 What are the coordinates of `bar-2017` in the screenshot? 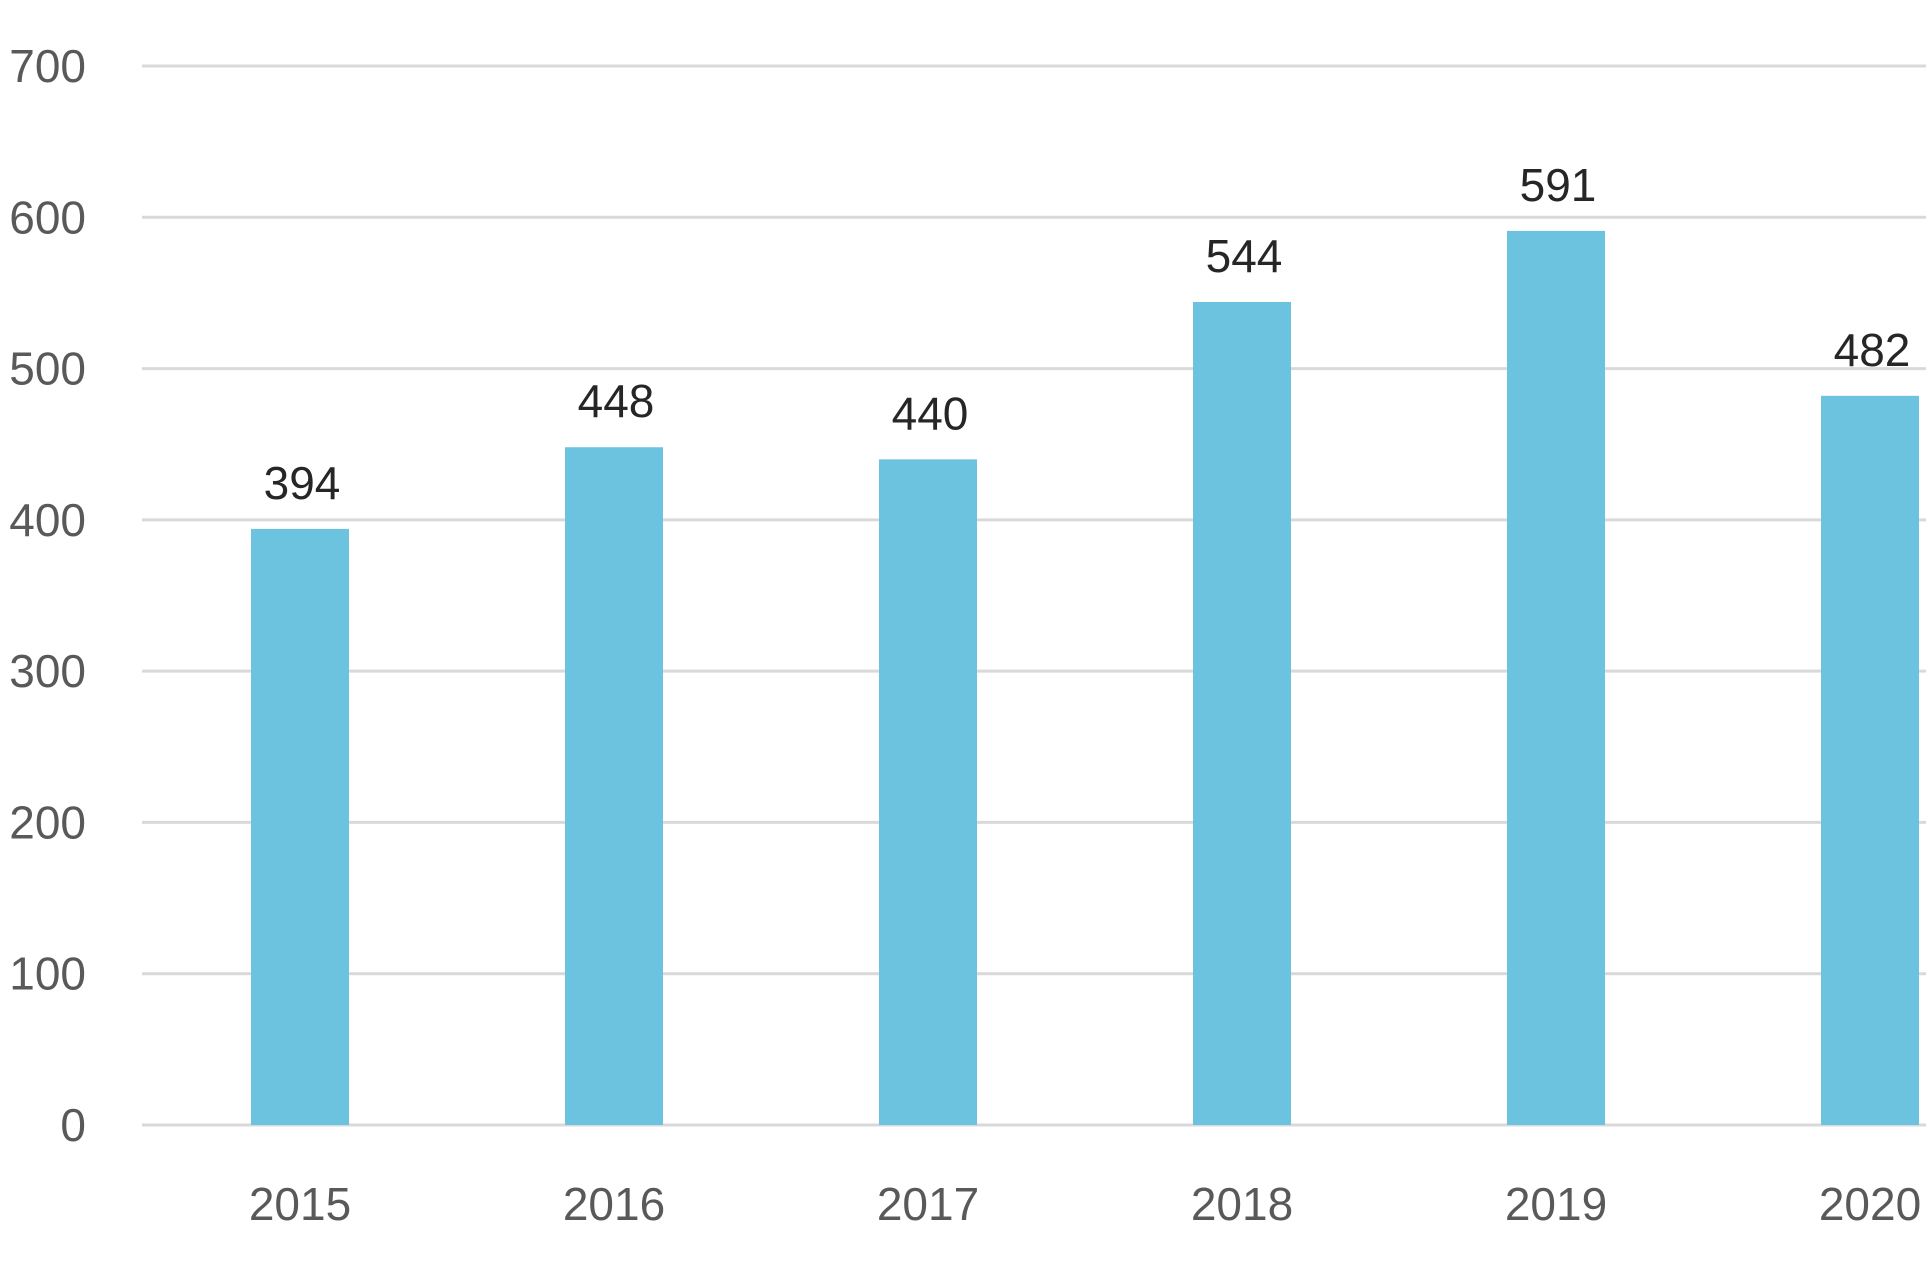 It's located at (928, 792).